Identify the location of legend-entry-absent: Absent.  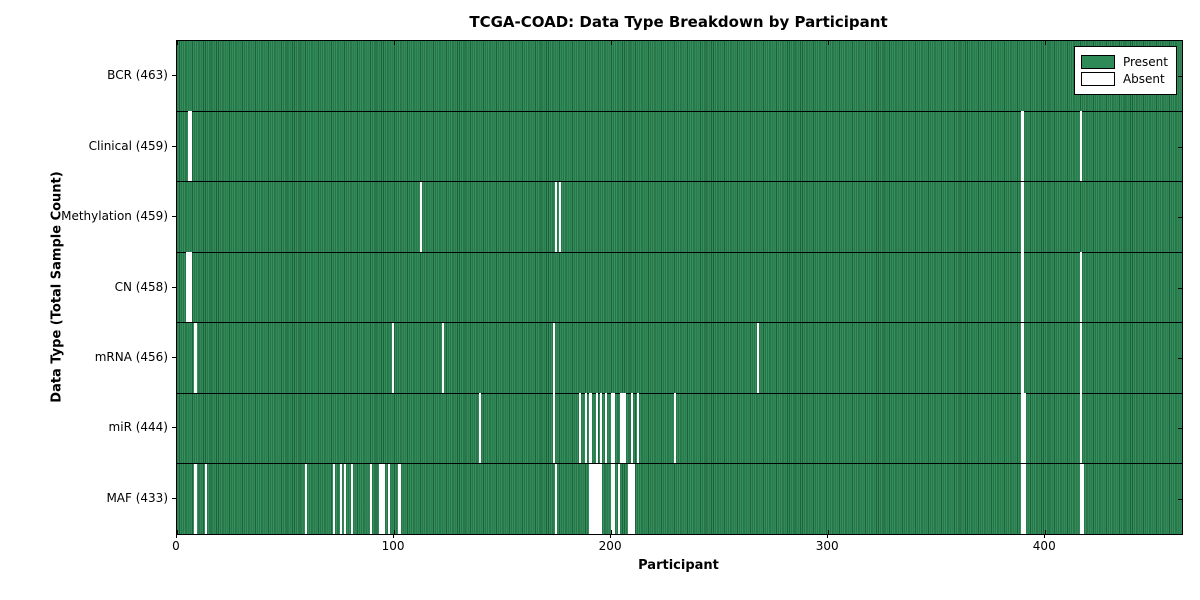
(1124, 79).